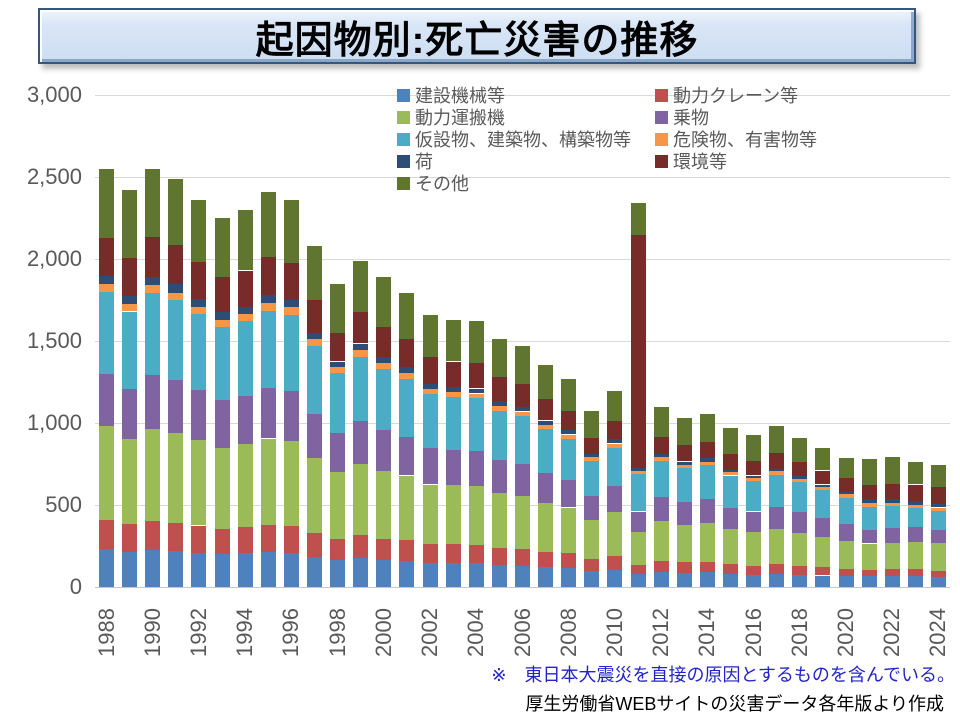 The height and width of the screenshot is (720, 960). I want to click on legend-label: 危険物、有害物等, so click(745, 140).